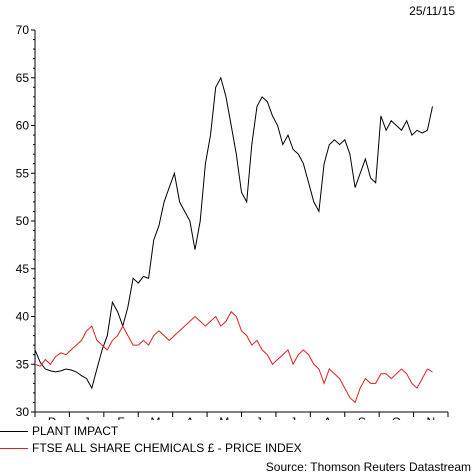 The height and width of the screenshot is (476, 475). I want to click on y-tick-label: 40, so click(23, 317).